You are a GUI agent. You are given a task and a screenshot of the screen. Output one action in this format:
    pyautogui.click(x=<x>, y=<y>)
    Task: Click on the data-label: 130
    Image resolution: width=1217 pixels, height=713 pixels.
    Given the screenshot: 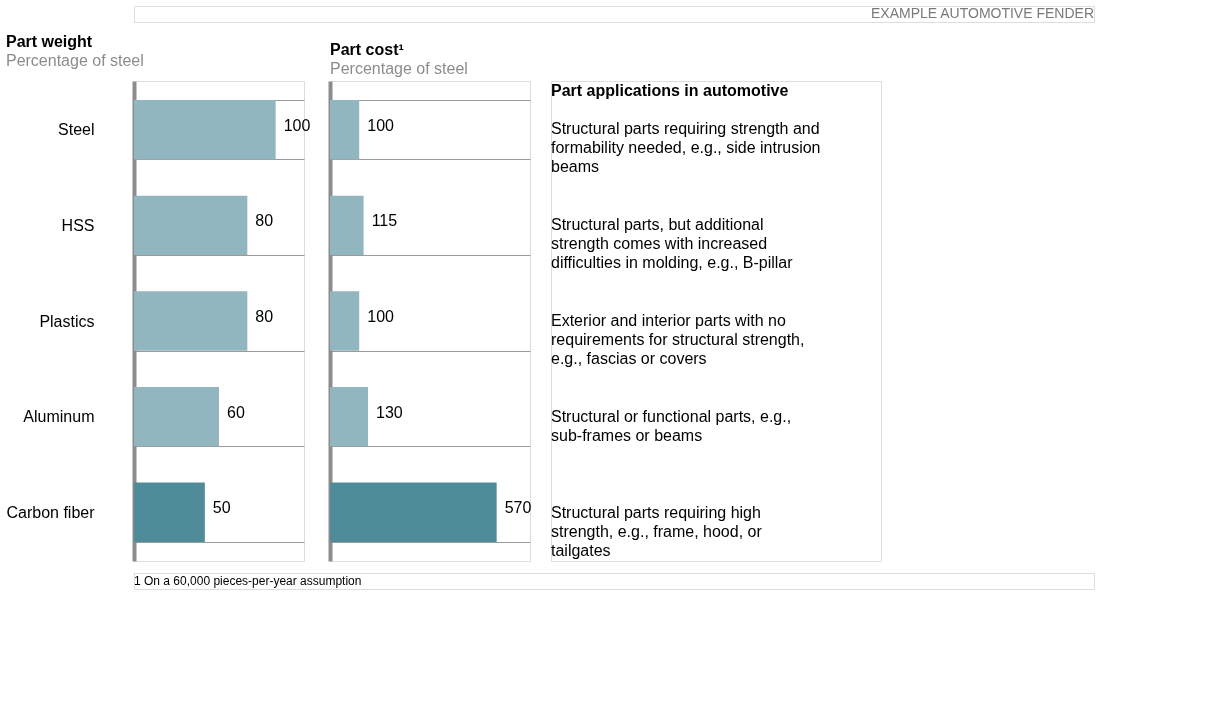 What is the action you would take?
    pyautogui.click(x=389, y=412)
    